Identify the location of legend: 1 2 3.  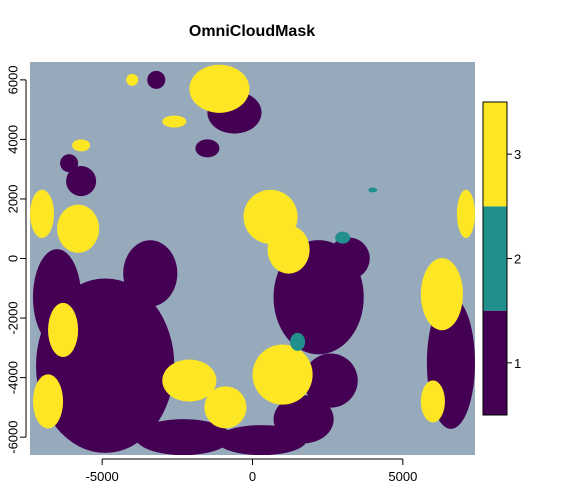
(501, 258).